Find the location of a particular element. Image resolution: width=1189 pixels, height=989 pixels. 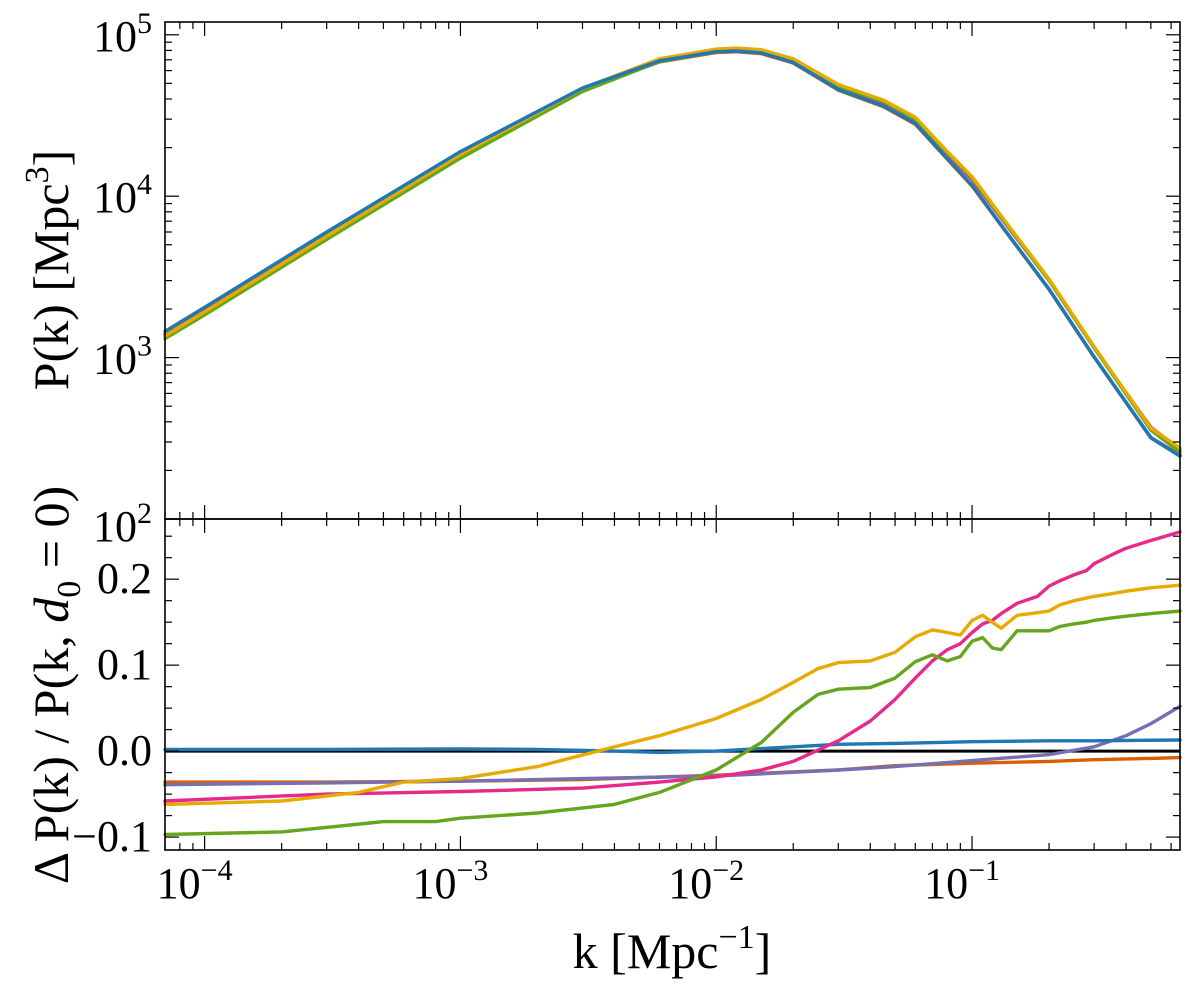

x-axis-label: k [Mpc−1] is located at coordinates (672, 949).